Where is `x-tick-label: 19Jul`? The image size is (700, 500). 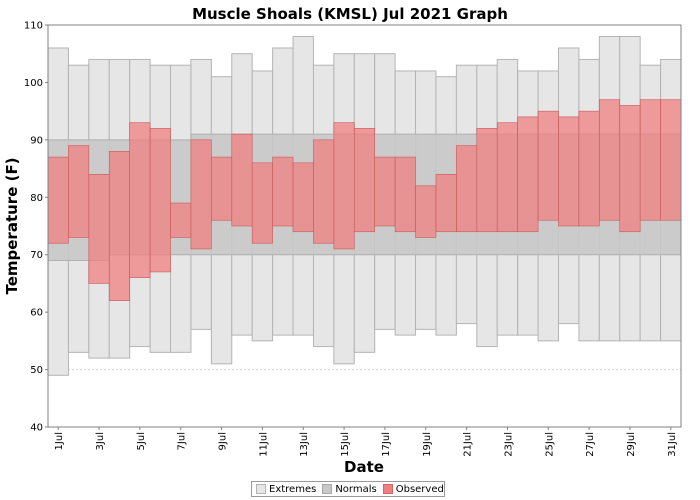 x-tick-label: 19Jul is located at coordinates (427, 444).